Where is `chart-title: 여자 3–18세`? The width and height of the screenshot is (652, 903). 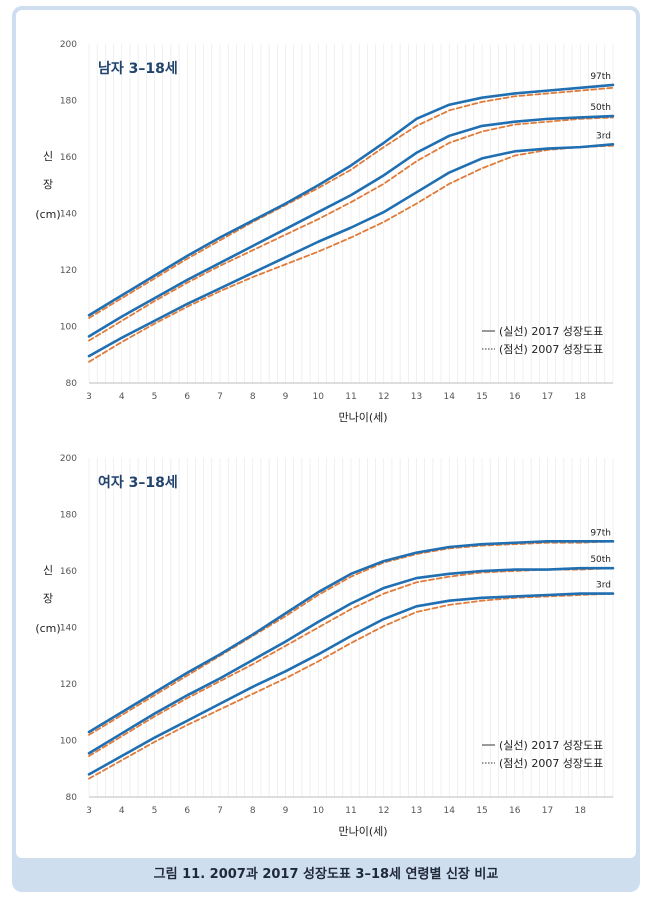
chart-title: 여자 3–18세 is located at coordinates (138, 482).